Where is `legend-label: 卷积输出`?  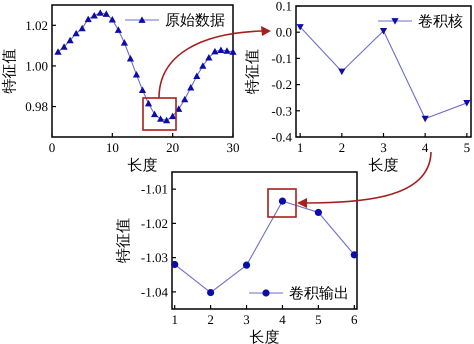 legend-label: 卷积输出 is located at coordinates (319, 293).